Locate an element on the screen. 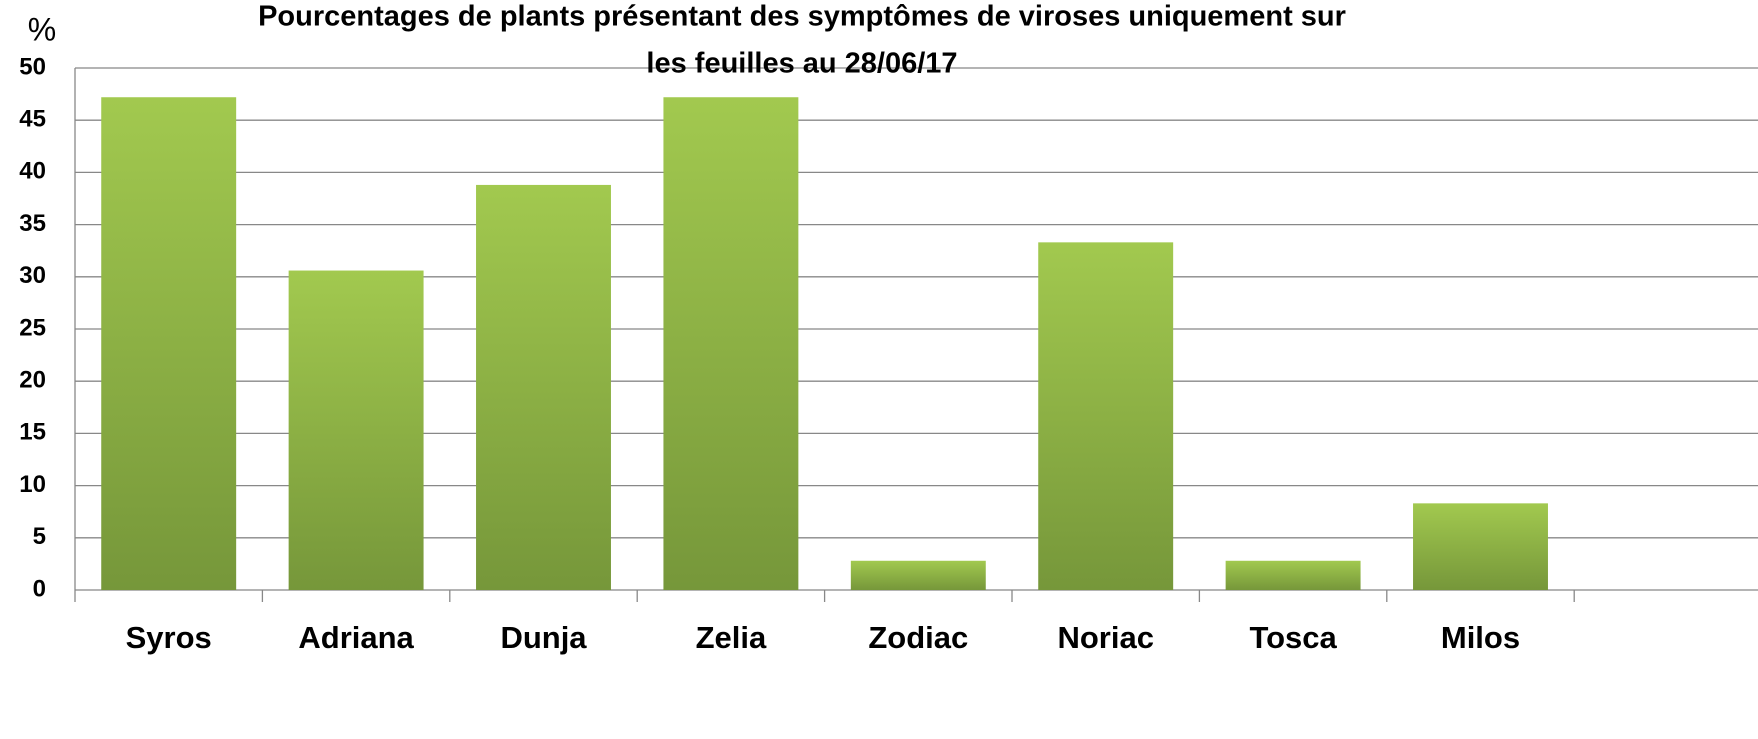  y-tick-label: 25 is located at coordinates (32, 327).